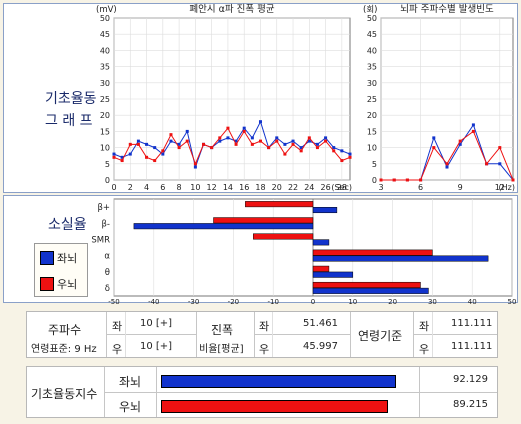  What do you see at coordinates (221, 349) in the screenshot?
I see `amp-ratio-label: 비율[평균]` at bounding box center [221, 349].